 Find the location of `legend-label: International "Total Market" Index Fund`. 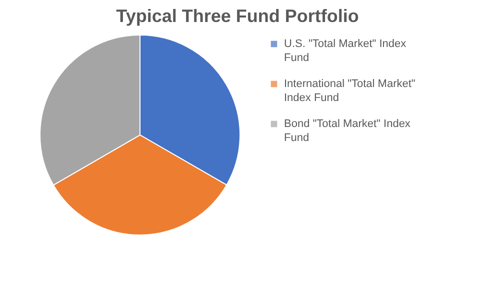

legend-label: International "Total Market" Index Fund is located at coordinates (350, 91).